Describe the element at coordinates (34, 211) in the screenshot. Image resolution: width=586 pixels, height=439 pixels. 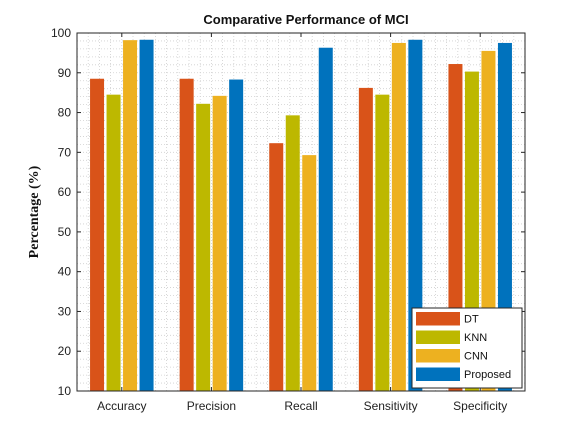
I see `y-axis-label: Percentage (%)` at that location.